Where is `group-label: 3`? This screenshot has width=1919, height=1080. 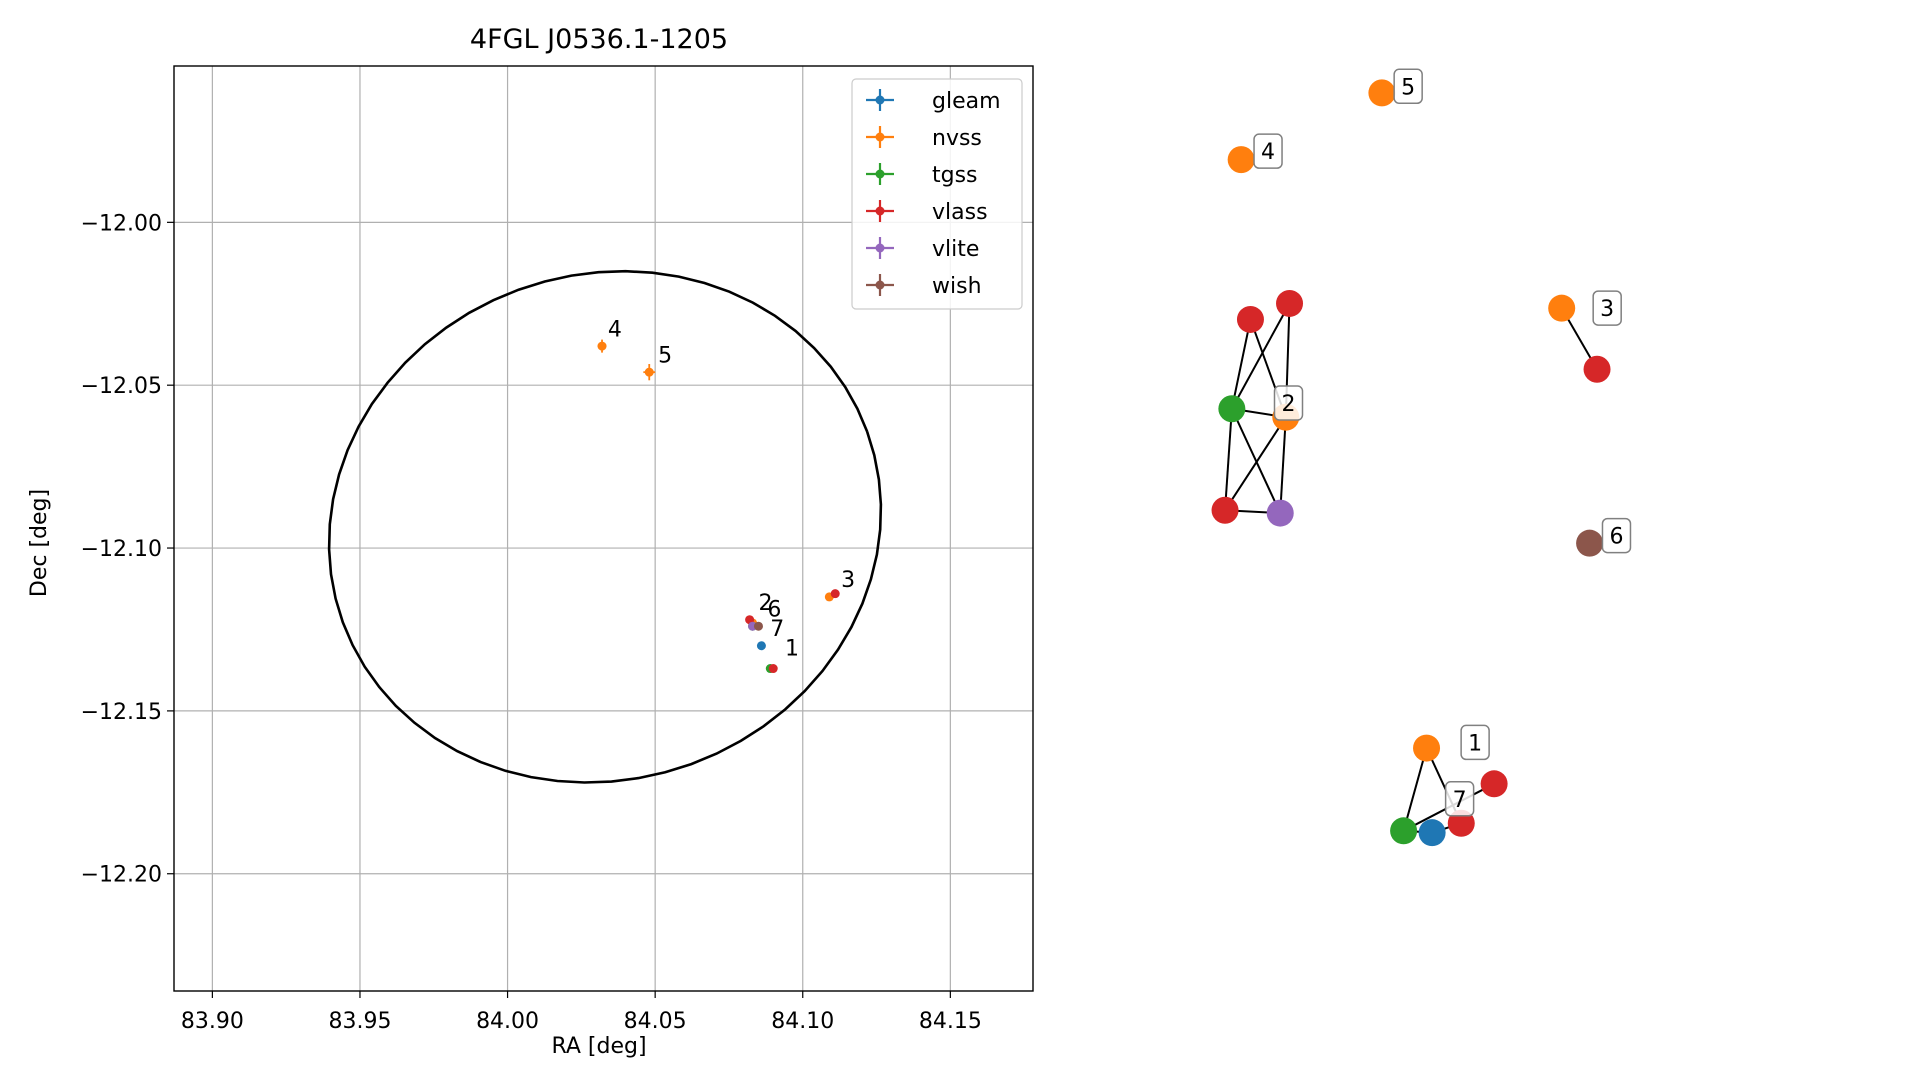 group-label: 3 is located at coordinates (1607, 308).